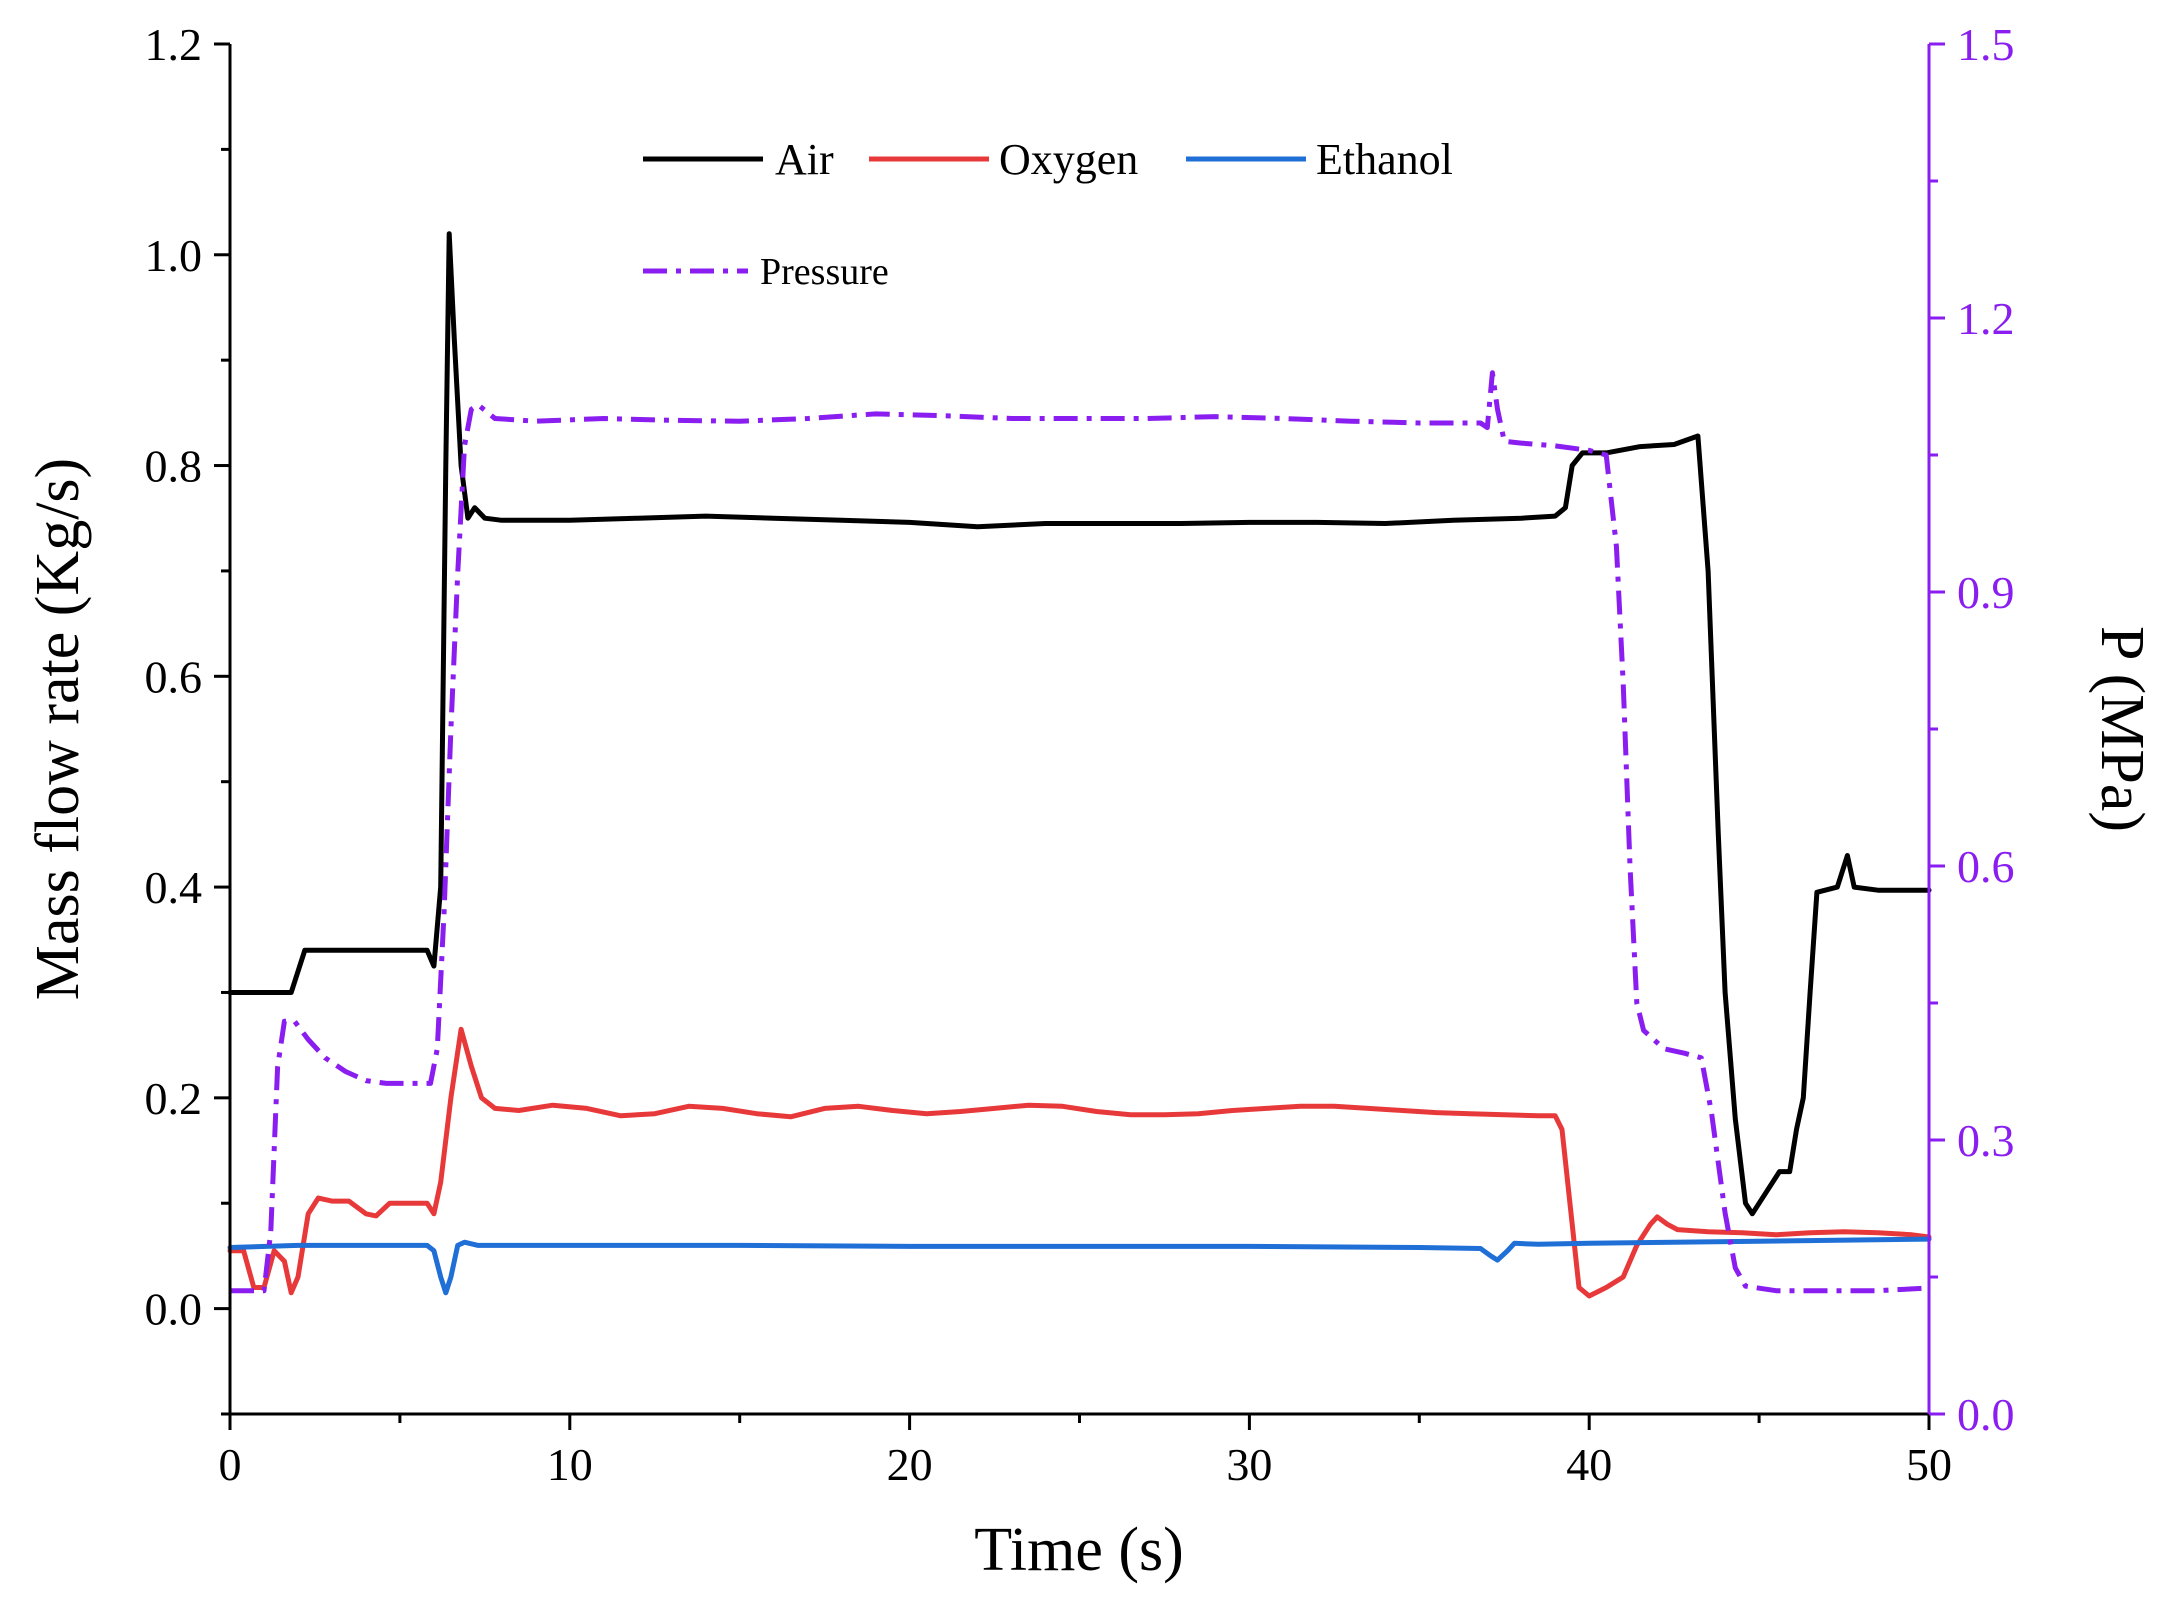  I want to click on y-tick-label: 1.0, so click(174, 255).